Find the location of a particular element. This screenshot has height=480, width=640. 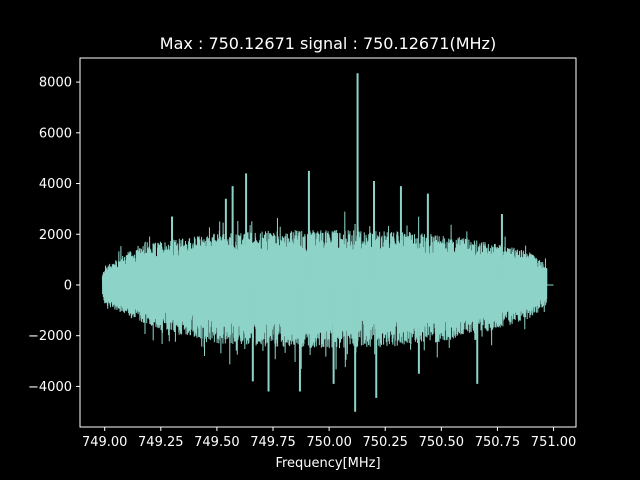

x-tick-label: 751.00 is located at coordinates (554, 442).